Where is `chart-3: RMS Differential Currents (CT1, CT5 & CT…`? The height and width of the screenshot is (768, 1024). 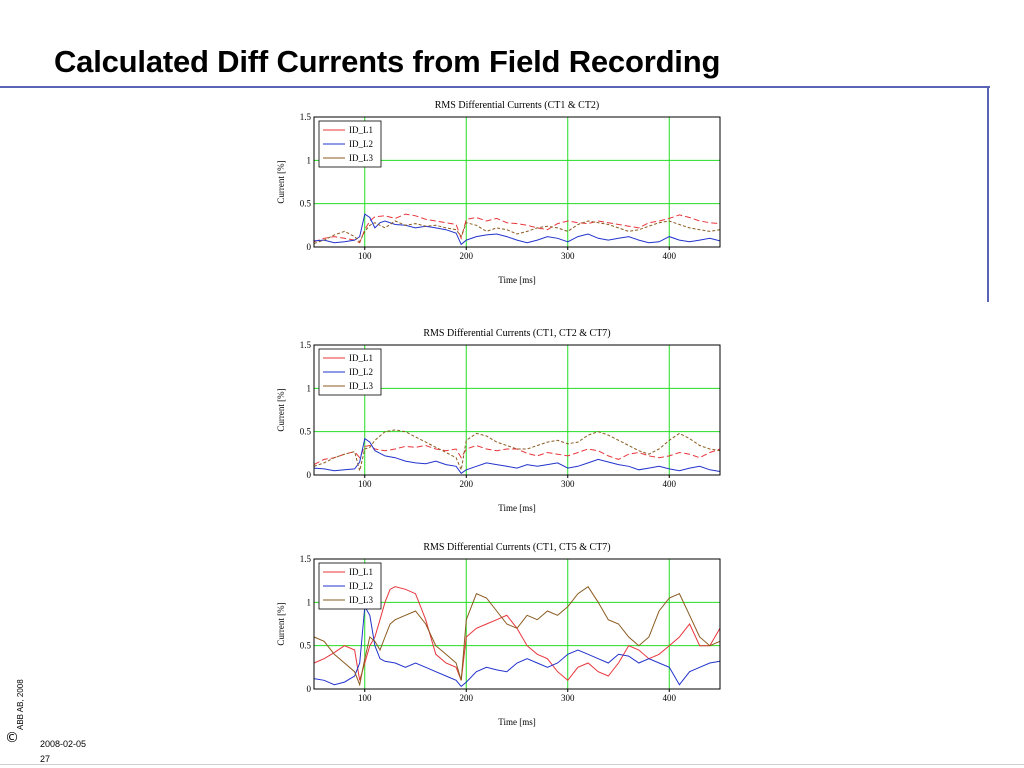
chart-3: RMS Differential Currents (CT1, CT5 & CT… is located at coordinates (498, 634).